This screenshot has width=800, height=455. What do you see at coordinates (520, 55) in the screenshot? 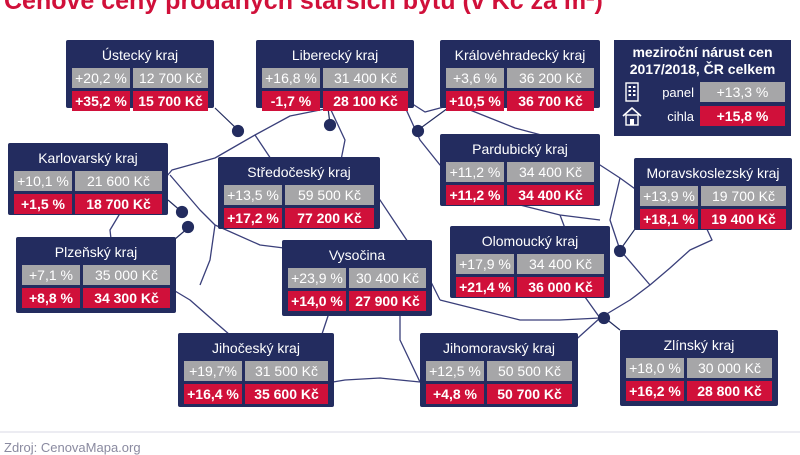
I see `region-name: Královéhradecký kraj` at bounding box center [520, 55].